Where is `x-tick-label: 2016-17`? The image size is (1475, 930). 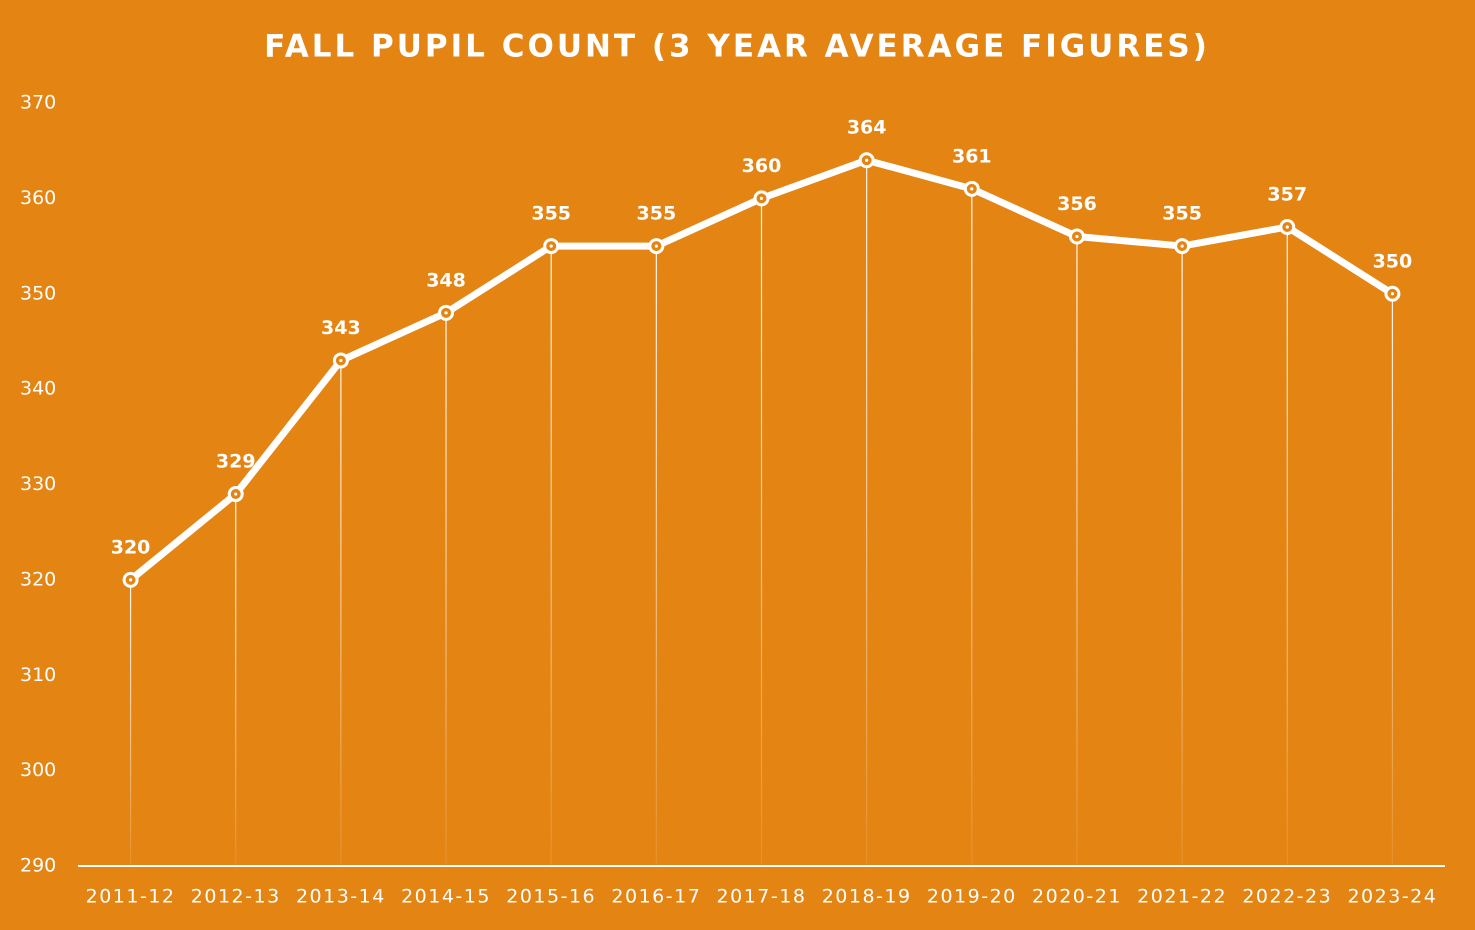
x-tick-label: 2016-17 is located at coordinates (656, 897).